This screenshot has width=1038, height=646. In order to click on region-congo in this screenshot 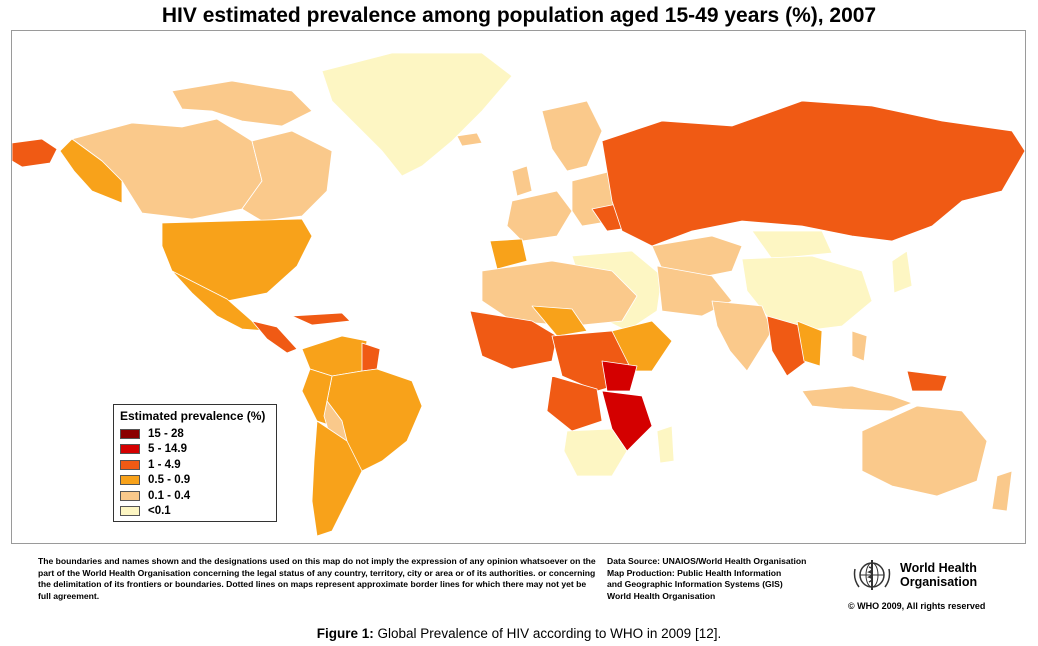, I will do `click(574, 403)`.